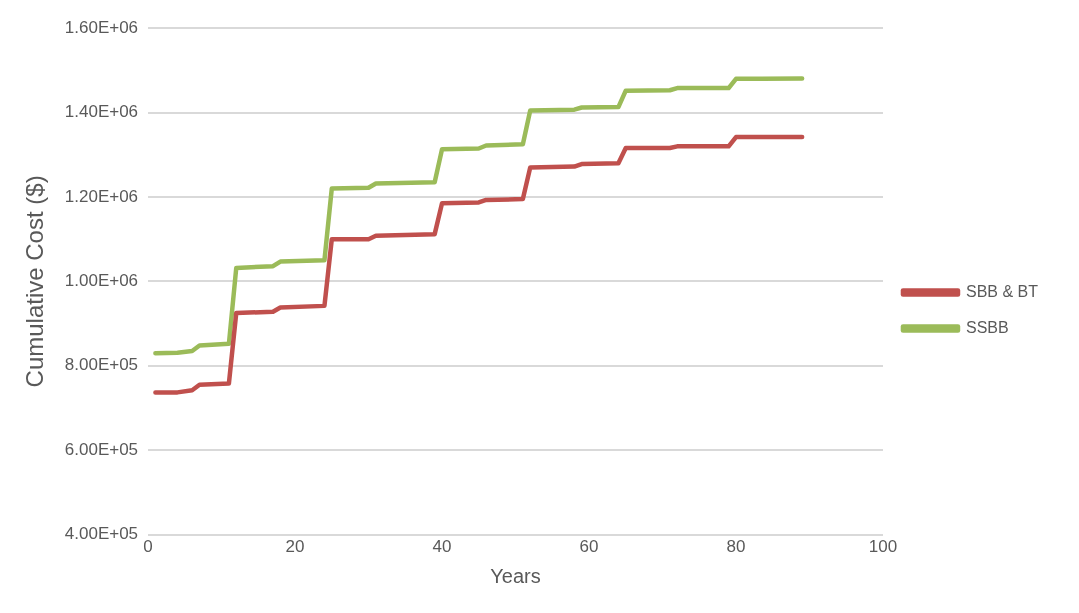 Image resolution: width=1079 pixels, height=613 pixels. I want to click on y-tick-label: 1.40E+06, so click(101, 112).